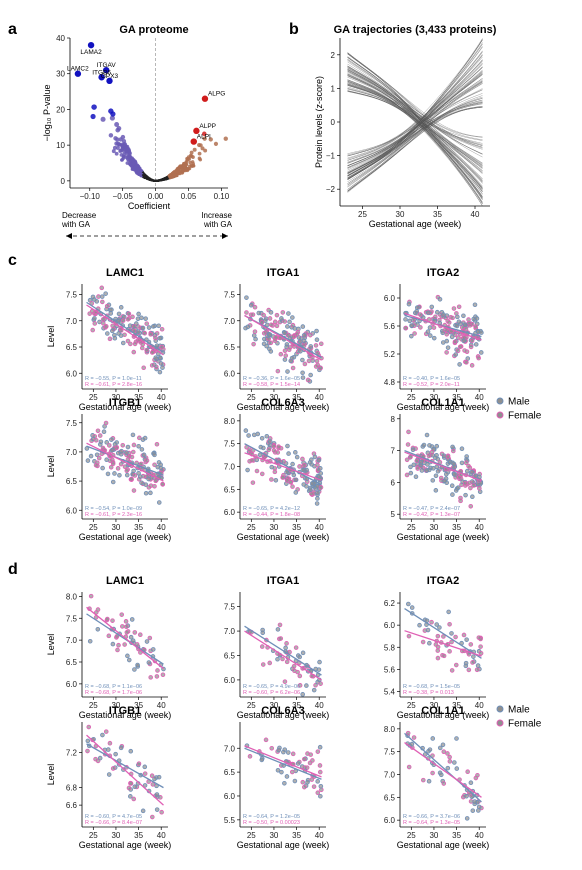 The image size is (582, 870). What do you see at coordinates (500, 709) in the screenshot?
I see `legend-male-marker` at bounding box center [500, 709].